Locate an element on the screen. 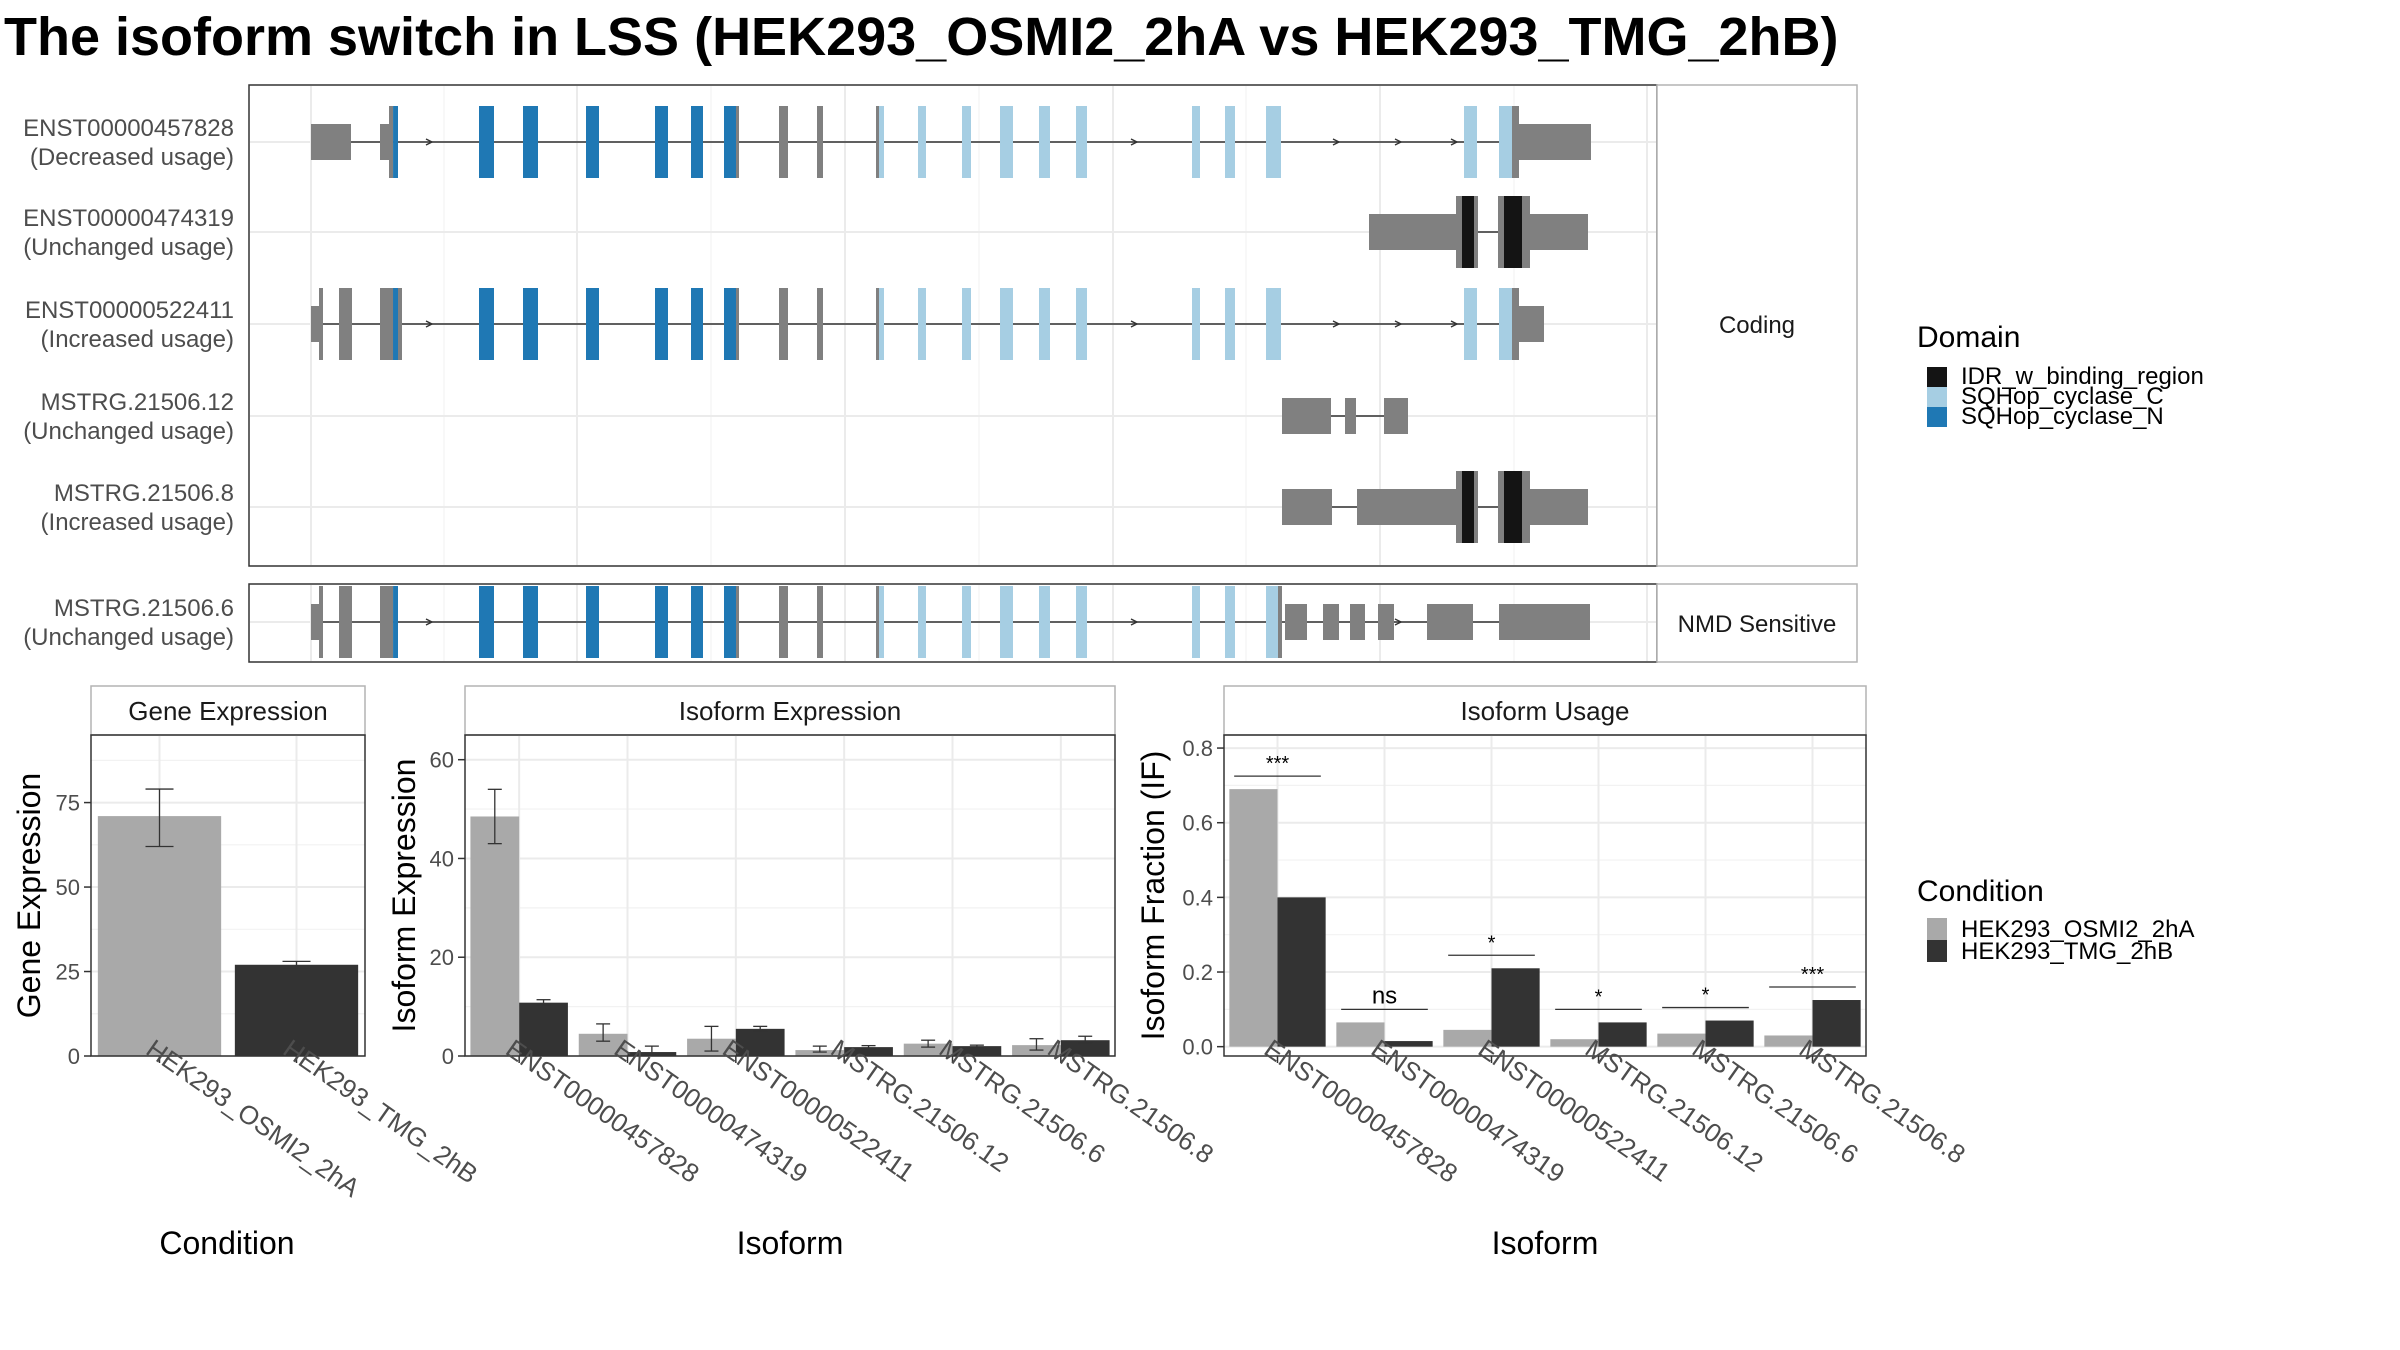 The width and height of the screenshot is (2400, 1350). transcript-panel-nmd: NMD Sensitive is located at coordinates (1053, 623).